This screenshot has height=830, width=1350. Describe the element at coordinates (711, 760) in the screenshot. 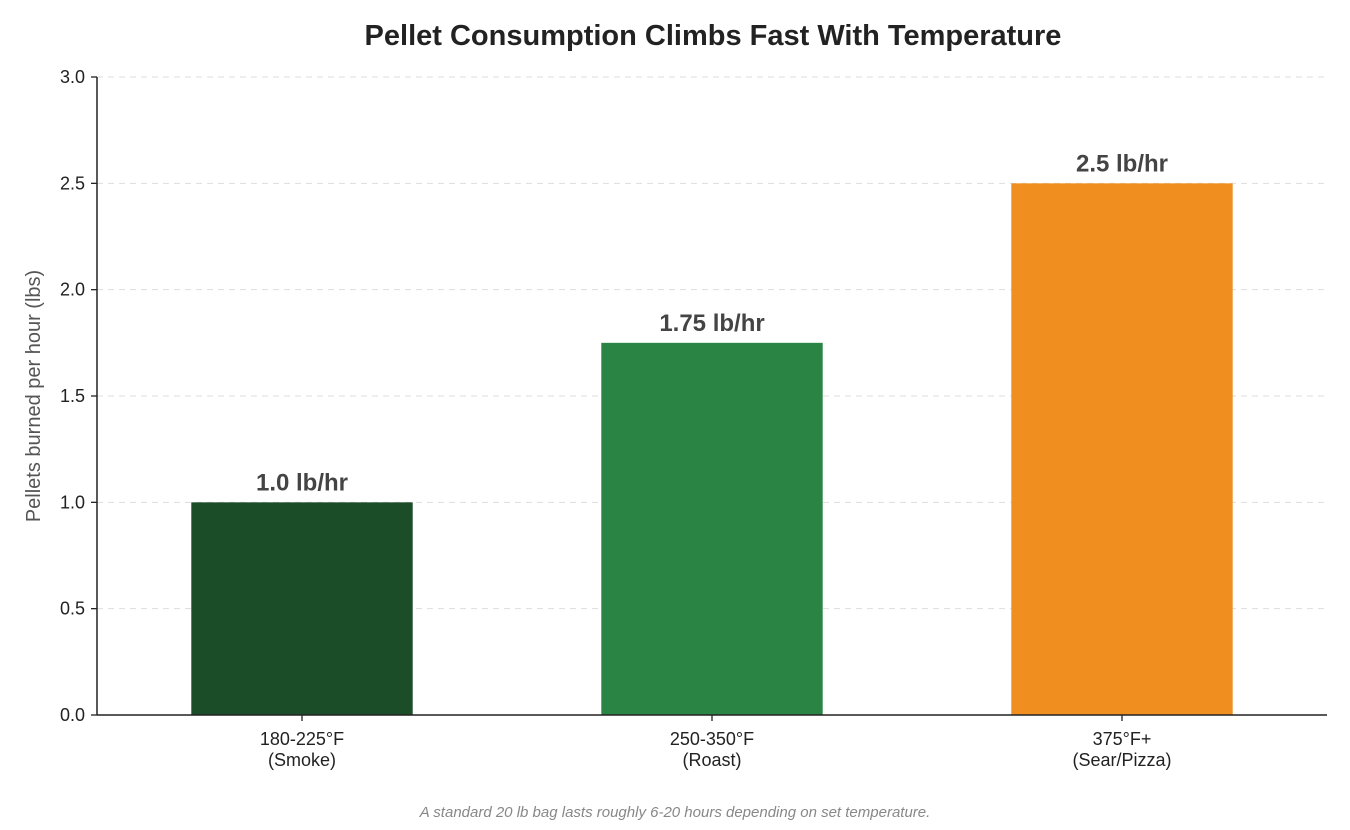

I see `x-tick-label: (Roast)` at that location.